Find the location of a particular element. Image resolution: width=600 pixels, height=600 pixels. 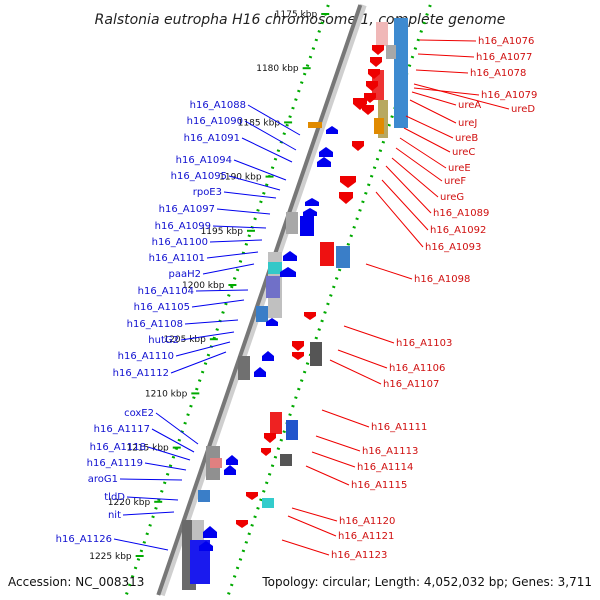

reverse-gene-label: h16_A1113 is located at coordinates (390, 451).